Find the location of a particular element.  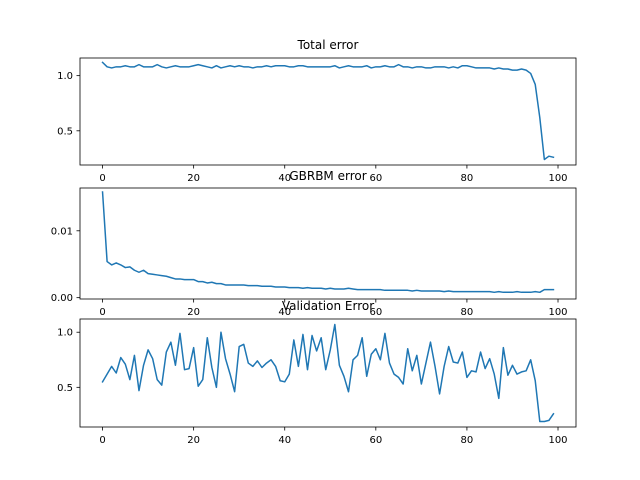

plot-area-total-error is located at coordinates (328, 111).